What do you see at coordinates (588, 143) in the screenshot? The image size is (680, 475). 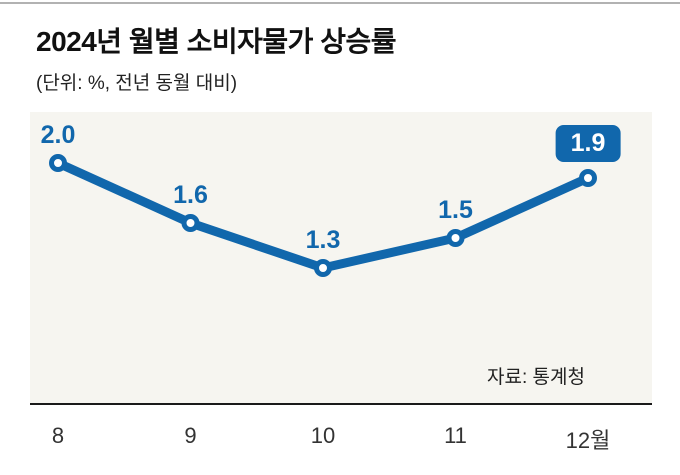 I see `highlight-value-badge: 1.9` at bounding box center [588, 143].